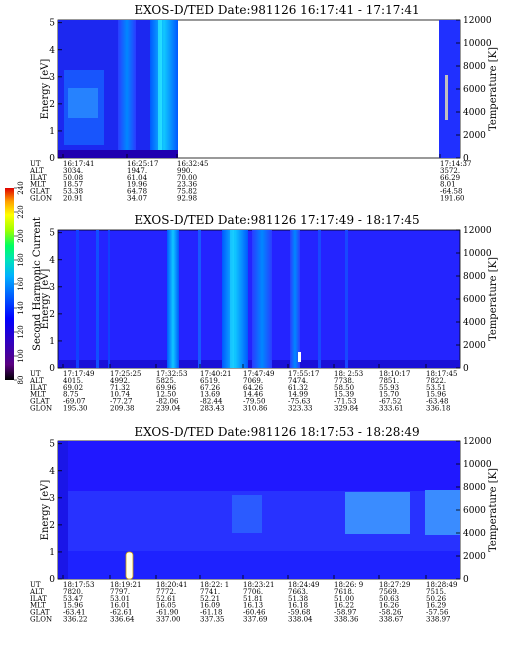 This screenshot has height=649, width=505. Describe the element at coordinates (210, 606) in the screenshot. I see `orbit-value: 16.09` at that location.